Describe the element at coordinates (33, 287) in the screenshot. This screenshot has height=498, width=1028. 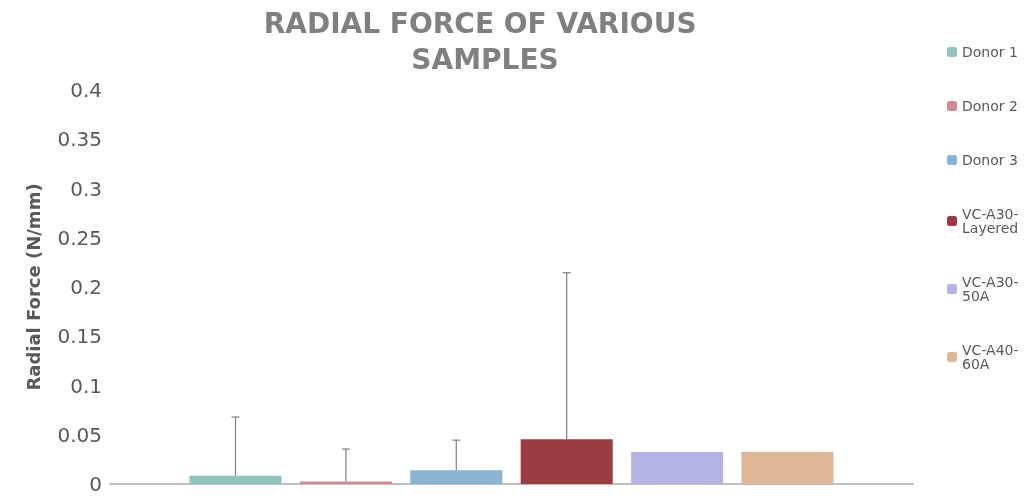
I see `y-axis-title: Radial Force (N/mm)` at that location.